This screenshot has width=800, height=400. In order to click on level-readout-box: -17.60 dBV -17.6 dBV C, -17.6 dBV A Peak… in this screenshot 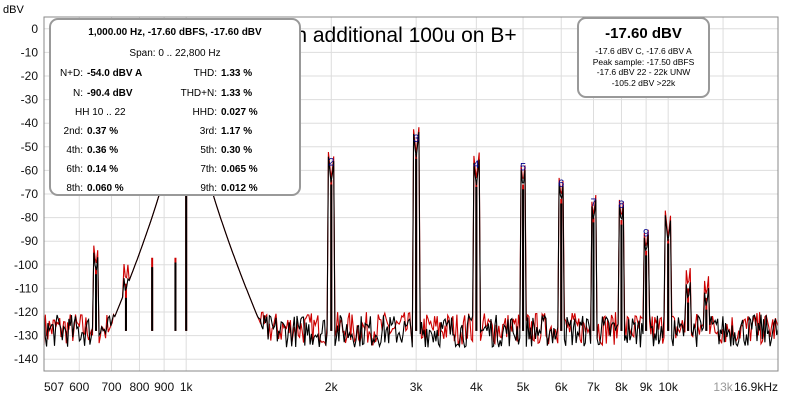, I will do `click(643, 57)`.